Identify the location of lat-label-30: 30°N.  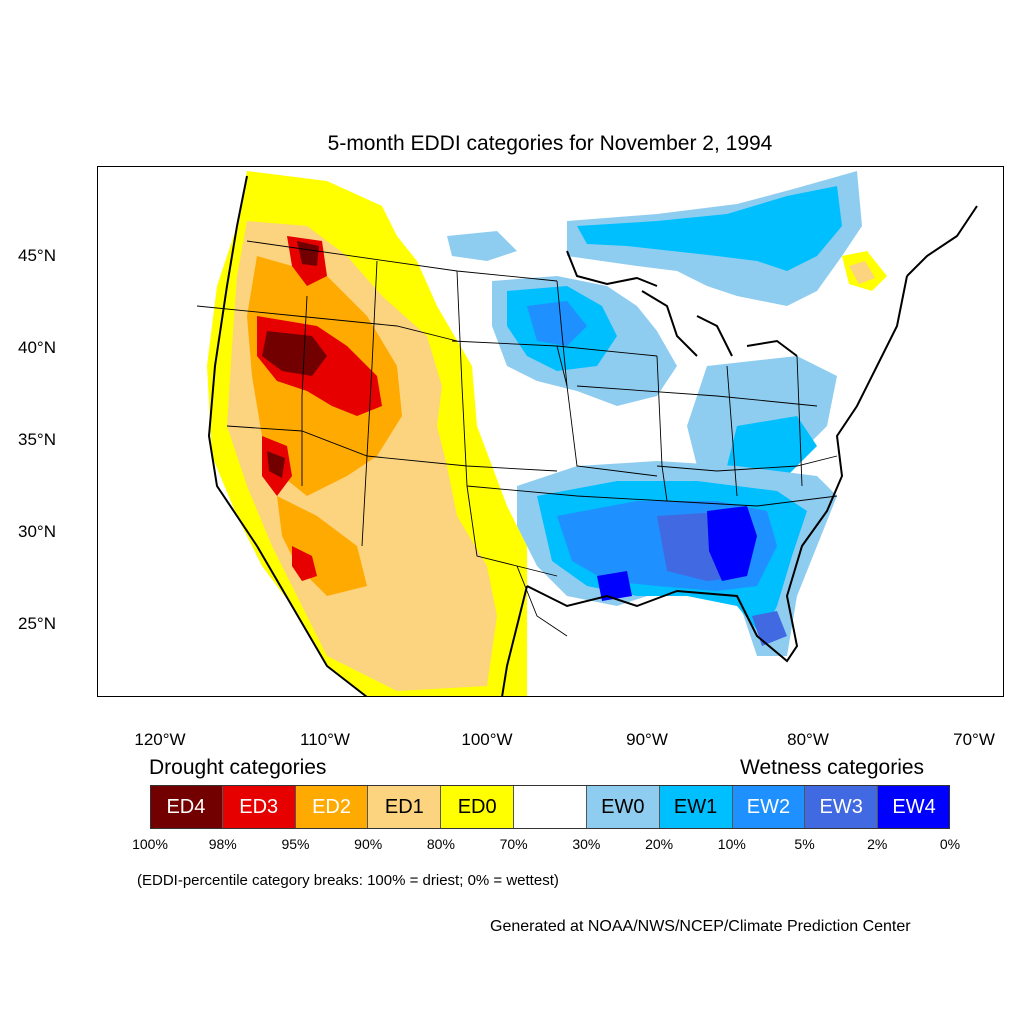
(37, 531).